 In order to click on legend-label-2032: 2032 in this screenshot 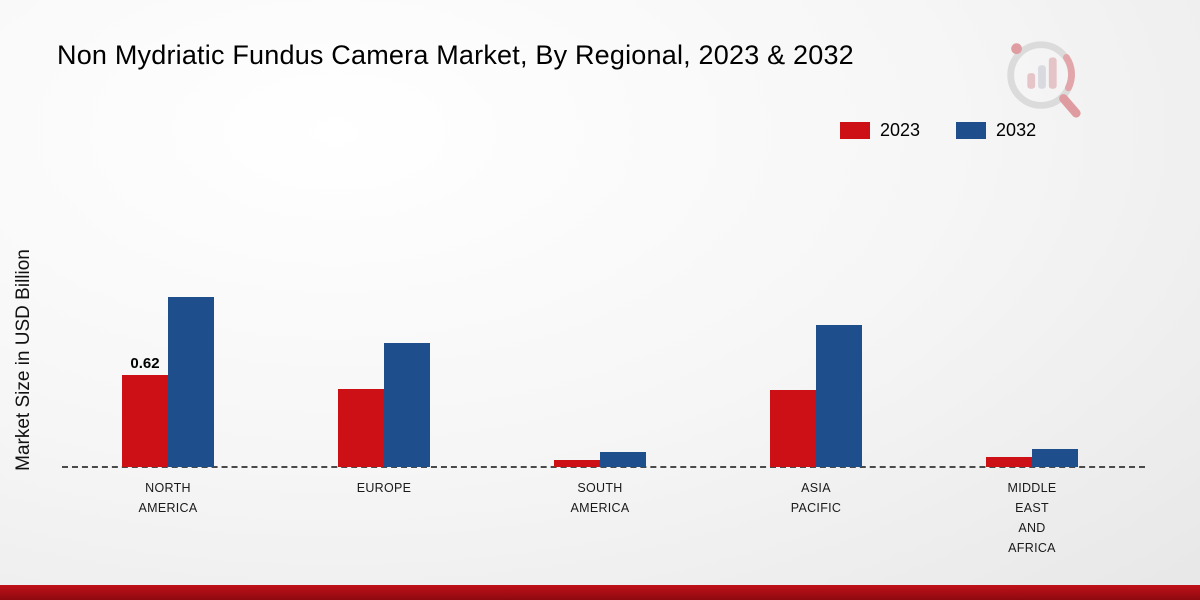, I will do `click(1016, 130)`.